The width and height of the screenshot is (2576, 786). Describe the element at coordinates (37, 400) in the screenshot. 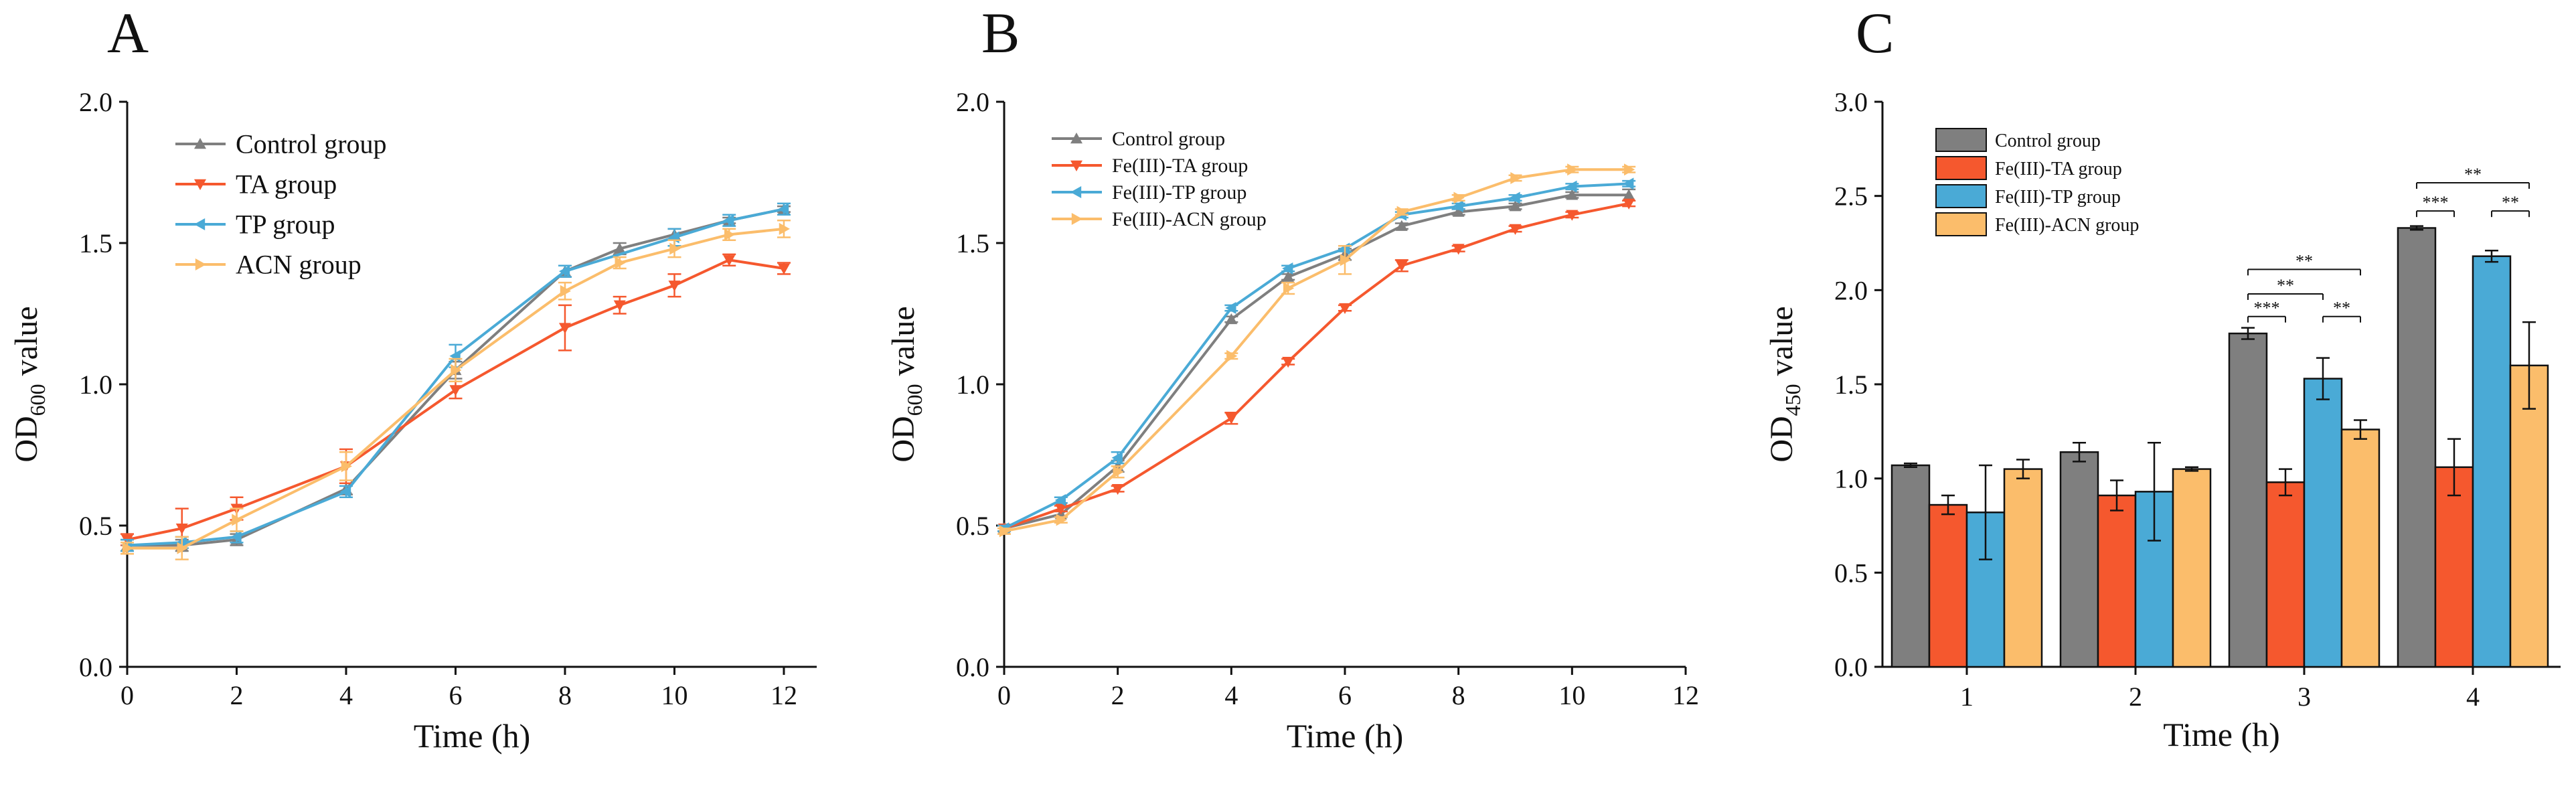

I see `y-axis-title-subscript: 600` at that location.